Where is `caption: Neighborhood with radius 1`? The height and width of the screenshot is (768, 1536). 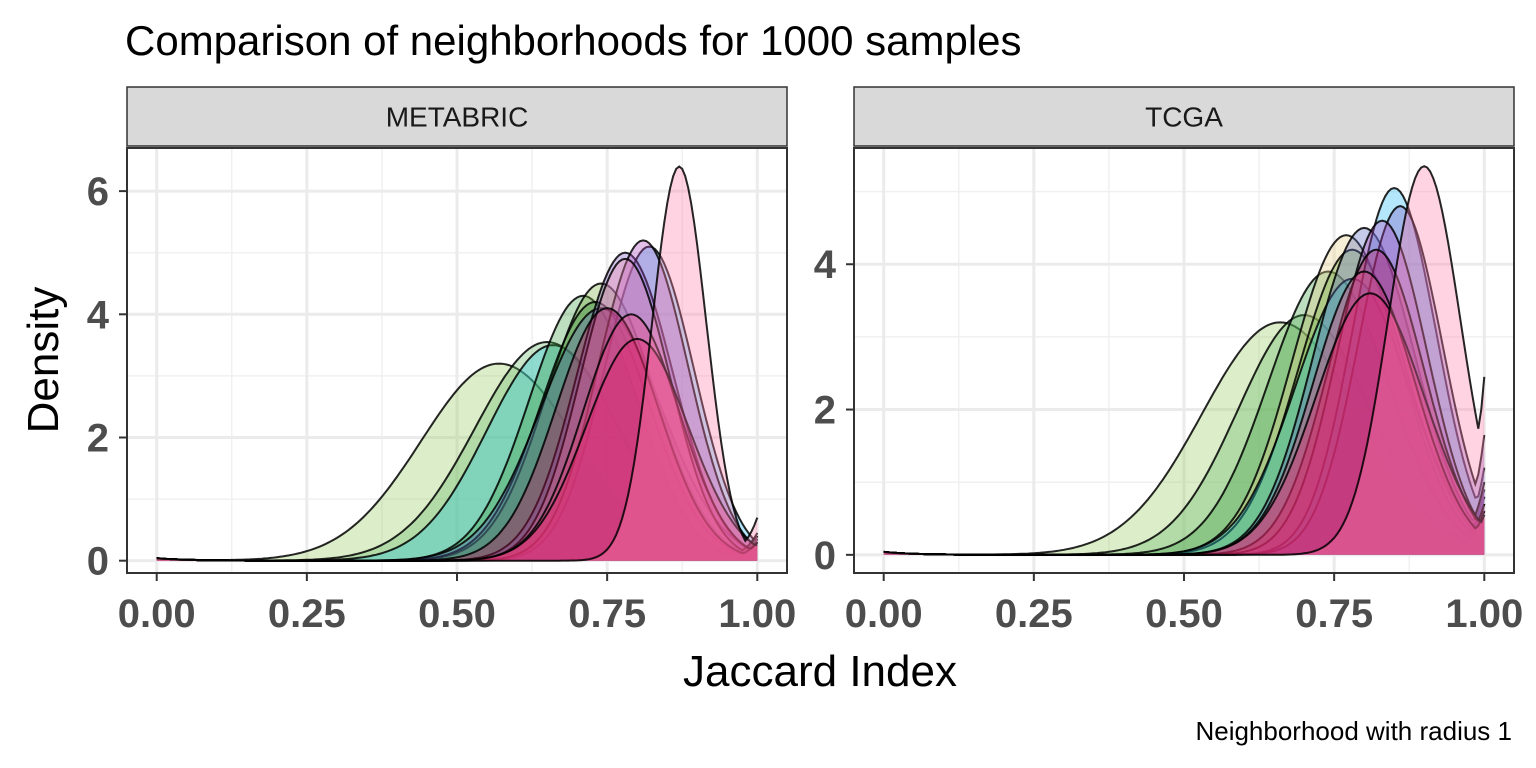
caption: Neighborhood with radius 1 is located at coordinates (1353, 731).